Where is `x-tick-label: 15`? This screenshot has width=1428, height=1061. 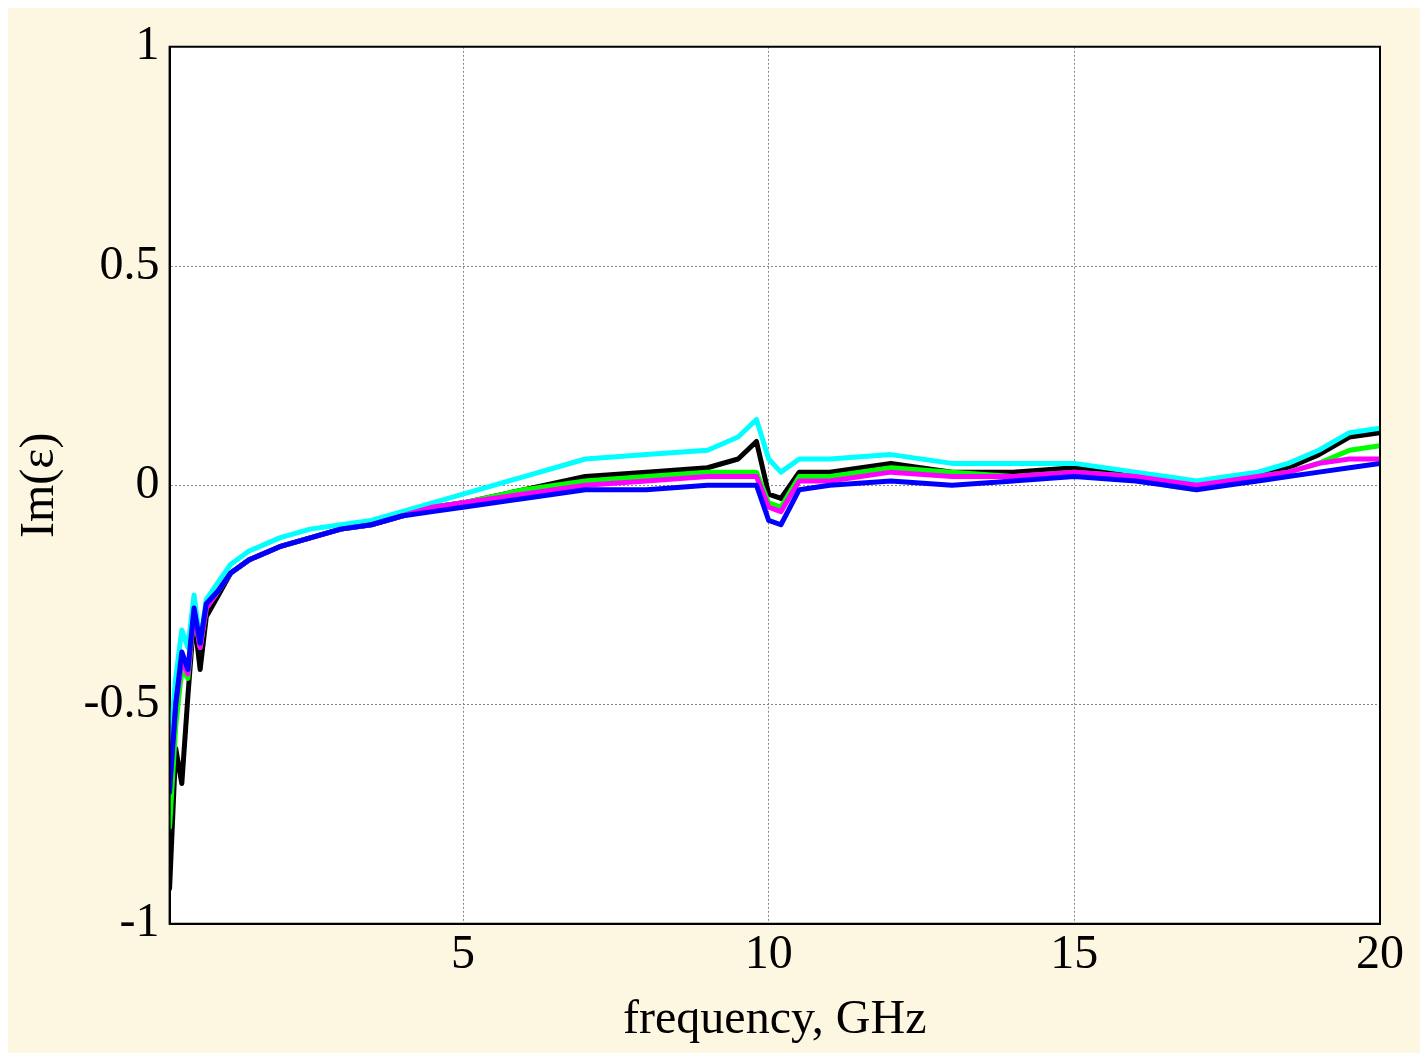 x-tick-label: 15 is located at coordinates (1074, 952).